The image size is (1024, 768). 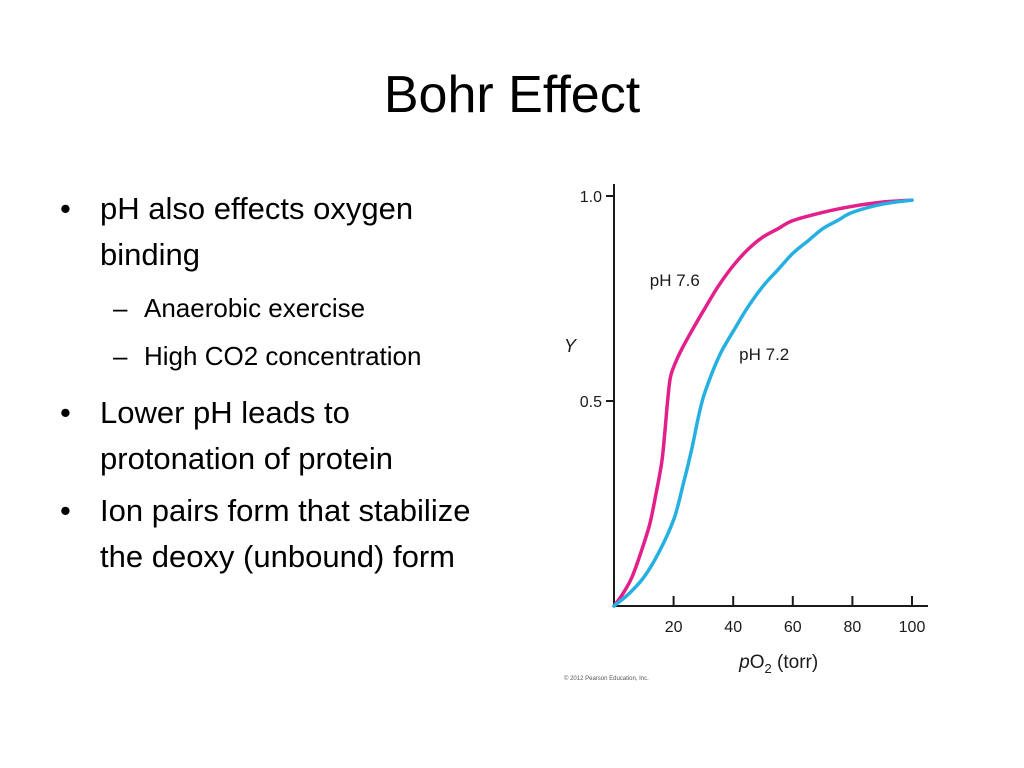 I want to click on sub-bullet-anaerobic: Anaerobic exercise, so click(x=278, y=308).